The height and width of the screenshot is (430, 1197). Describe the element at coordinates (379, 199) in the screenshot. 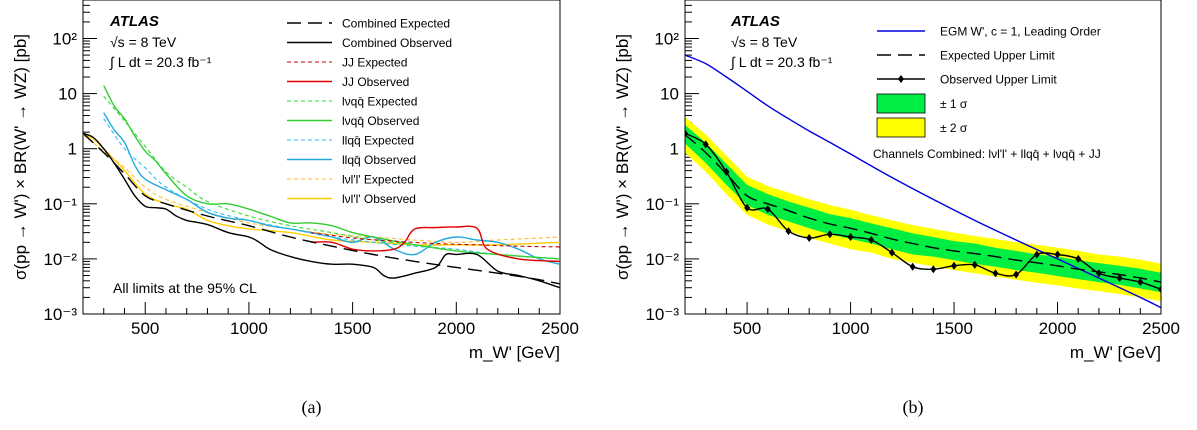

I see `legend-label: lνl'l' Observed` at that location.